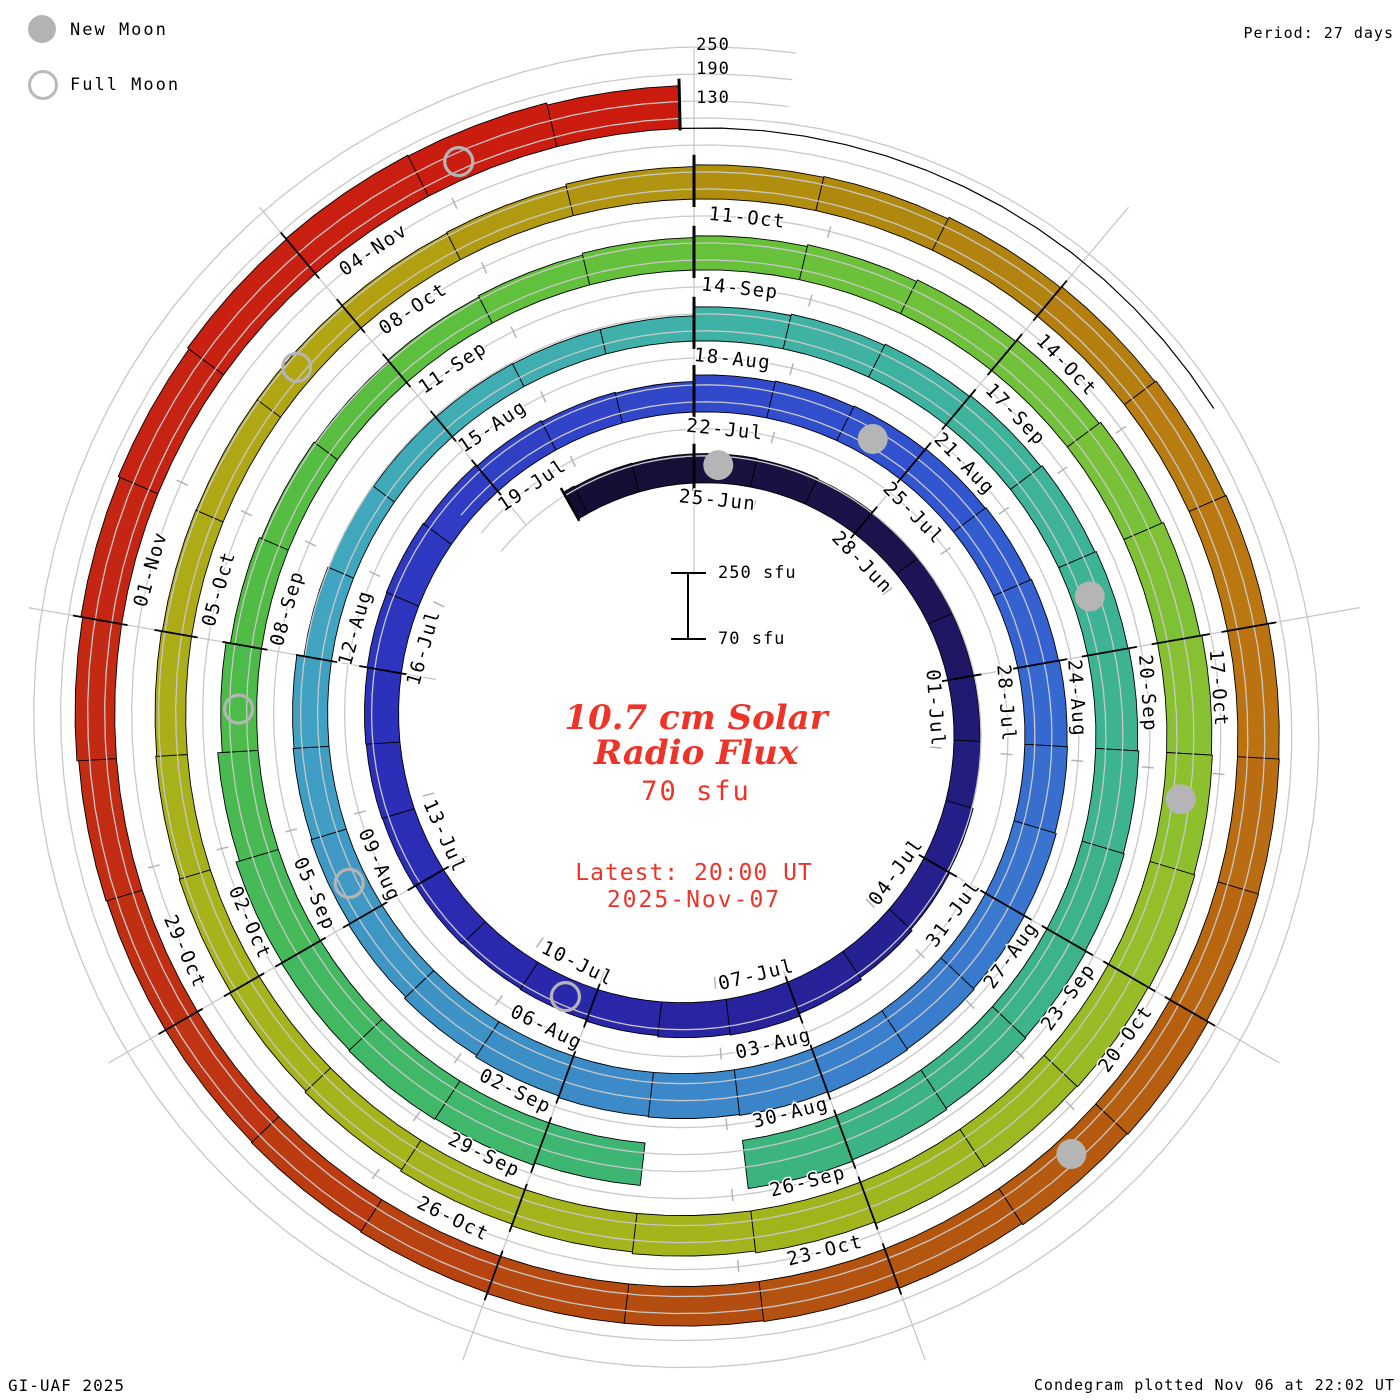 This screenshot has height=1400, width=1400. I want to click on new-moon-icon, so click(42, 29).